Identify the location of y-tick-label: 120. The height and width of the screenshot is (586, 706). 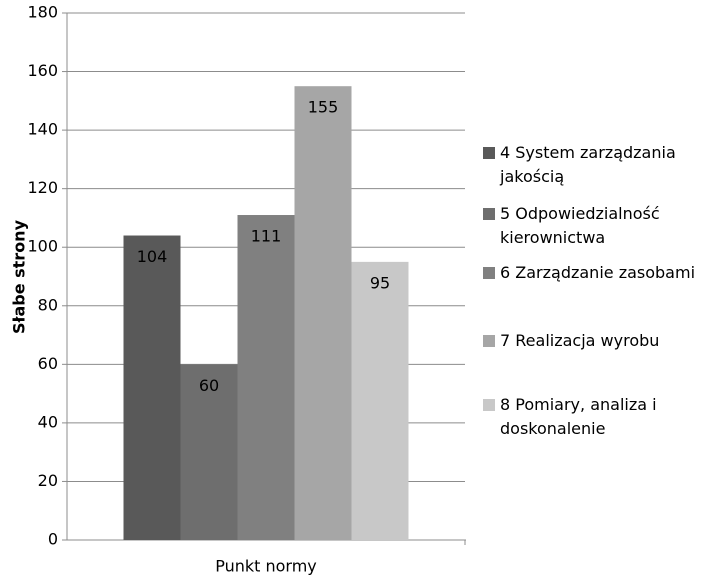
(42, 187).